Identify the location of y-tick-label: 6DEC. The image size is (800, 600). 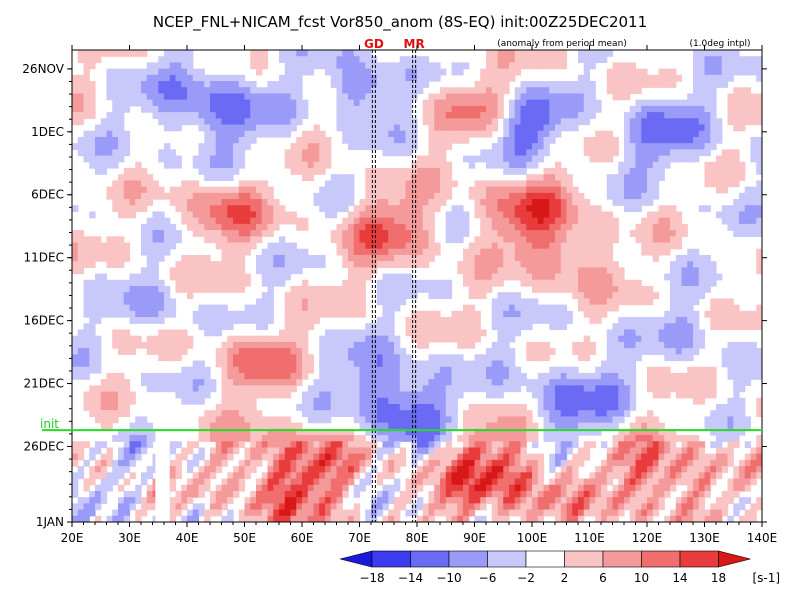
(47, 195).